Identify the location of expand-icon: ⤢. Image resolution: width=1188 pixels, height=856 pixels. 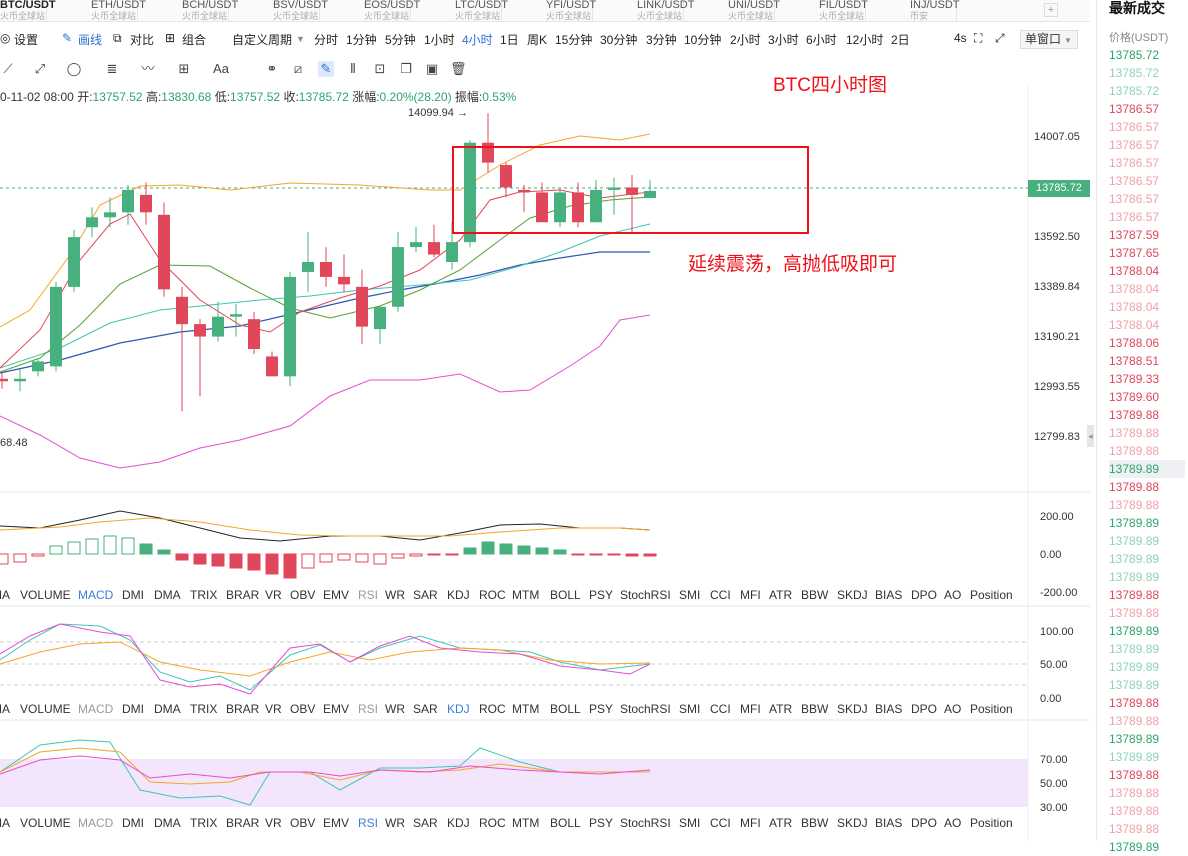
(1000, 38).